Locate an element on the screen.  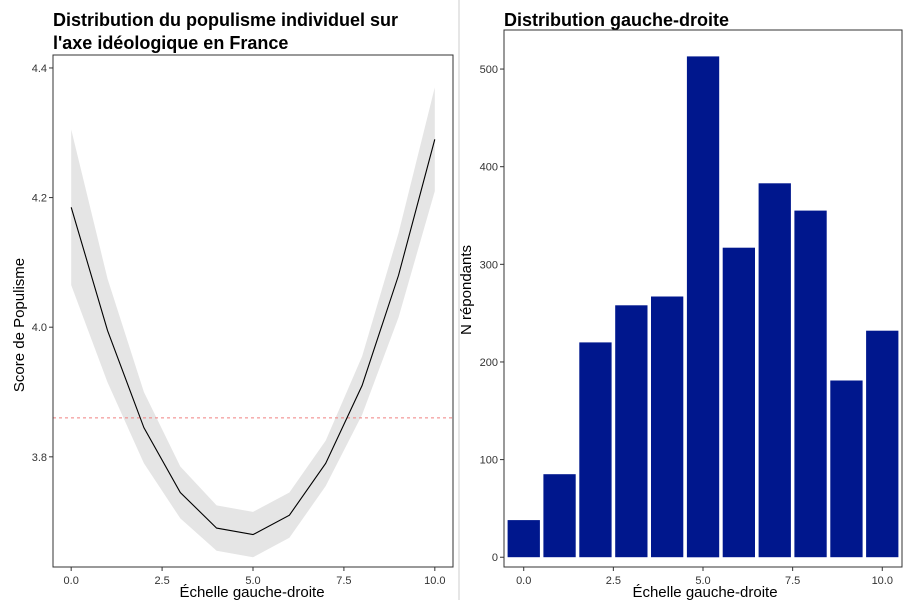
right-x-tick-label: 0.0 is located at coordinates (523, 581).